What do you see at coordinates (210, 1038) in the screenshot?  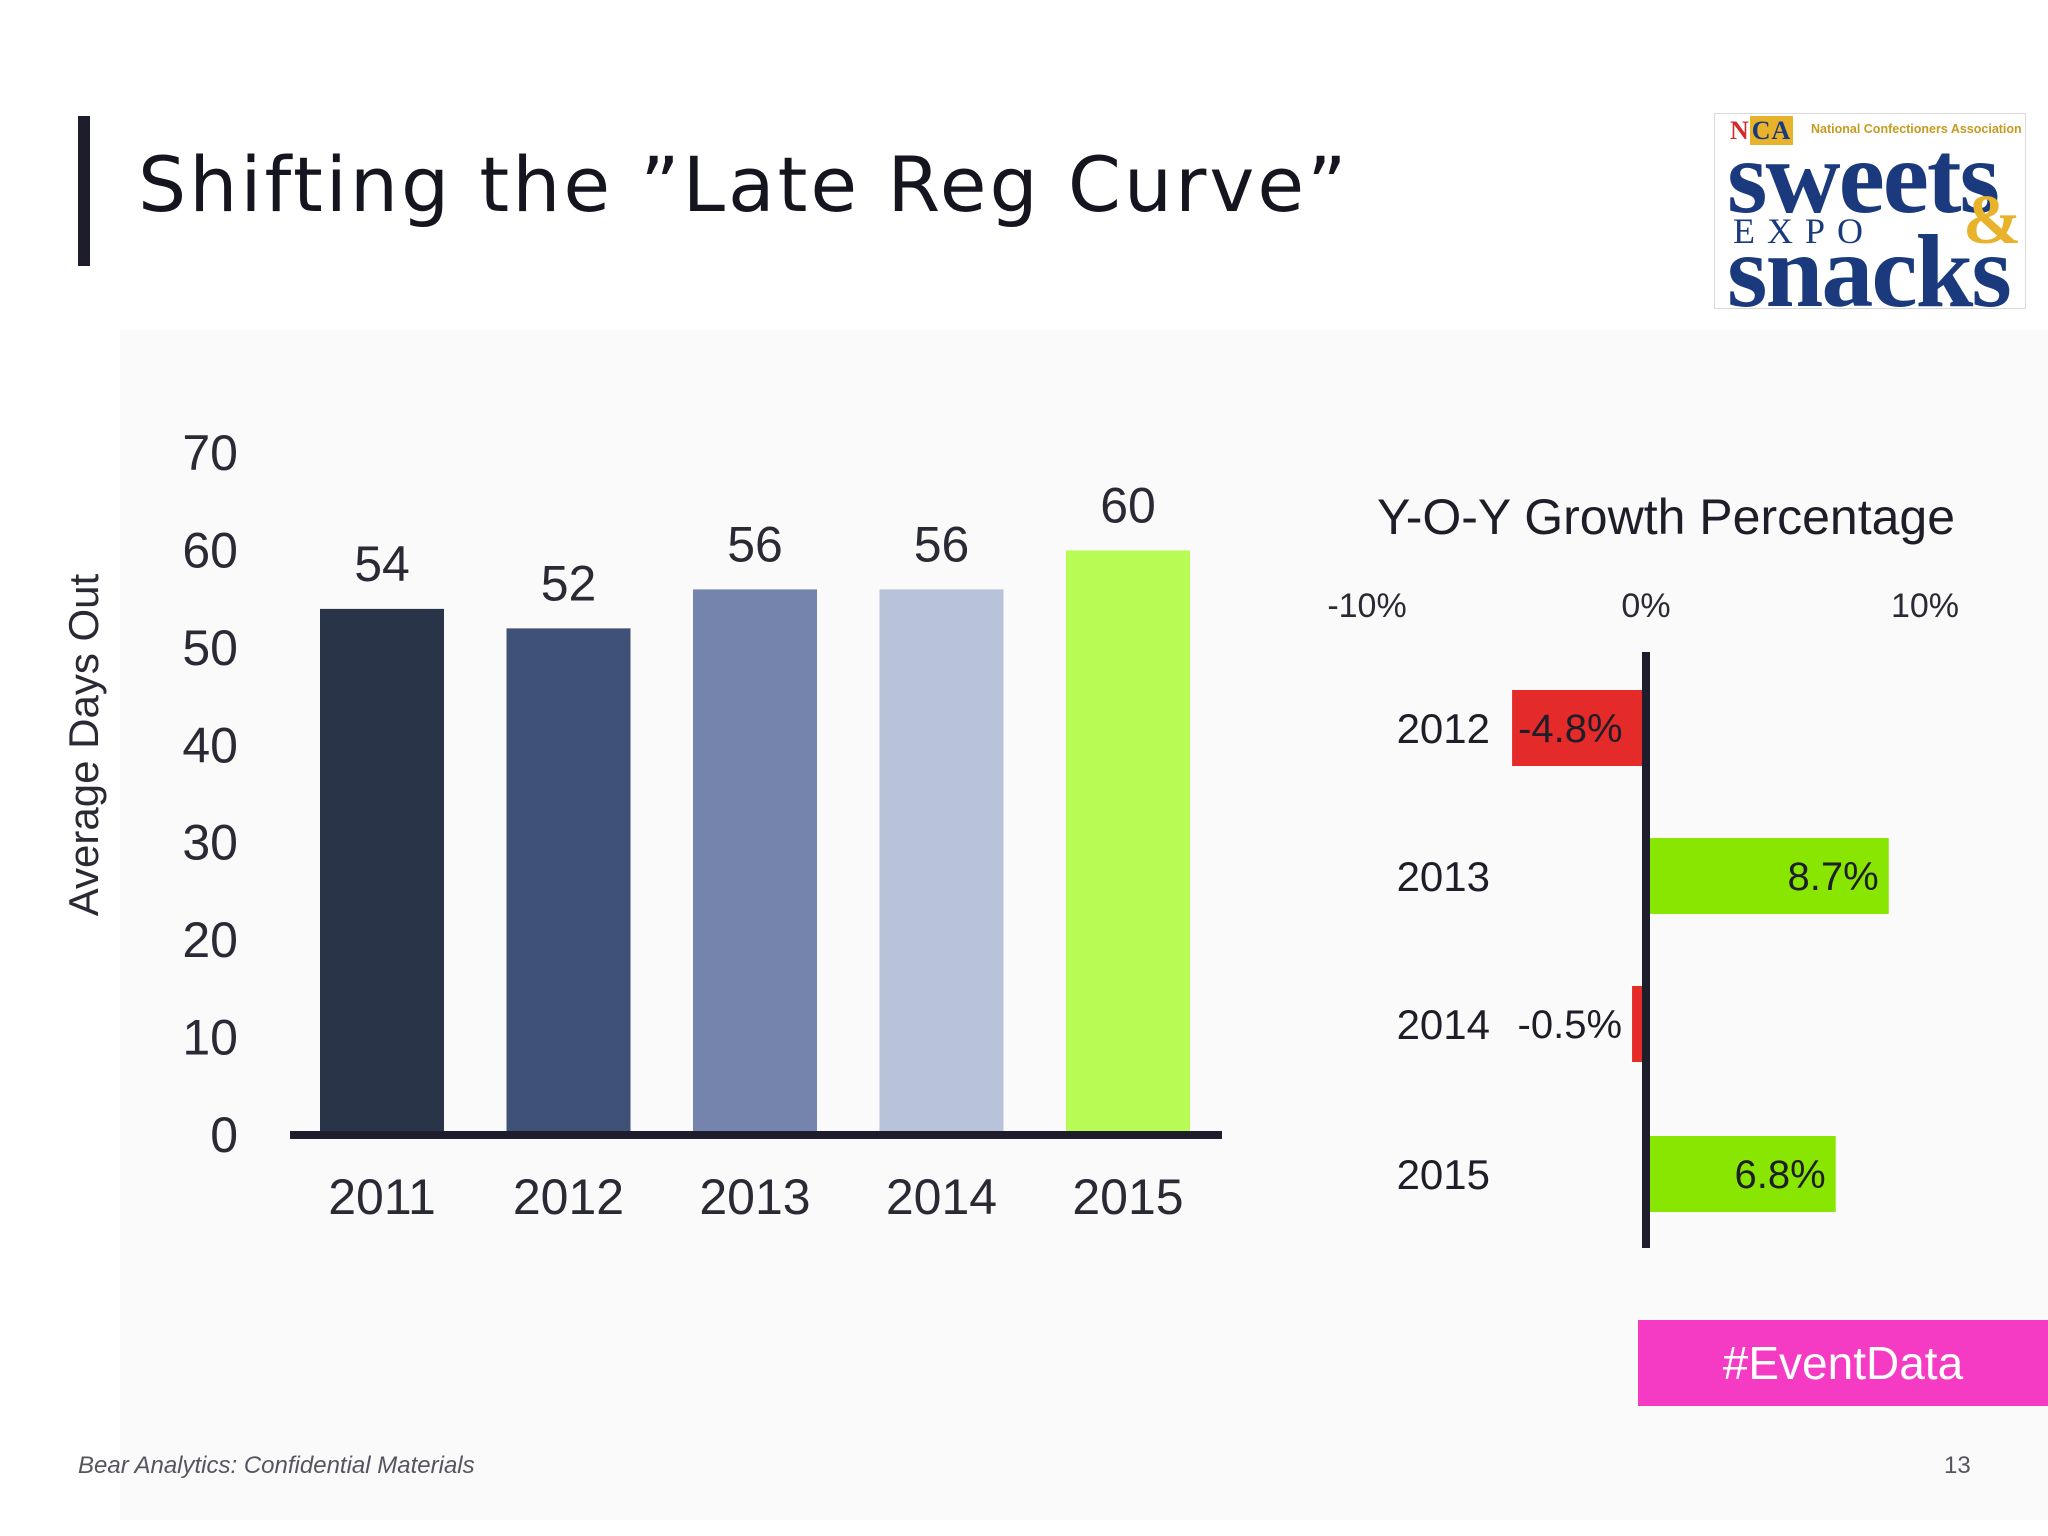 I see `y-tick-label: 10` at bounding box center [210, 1038].